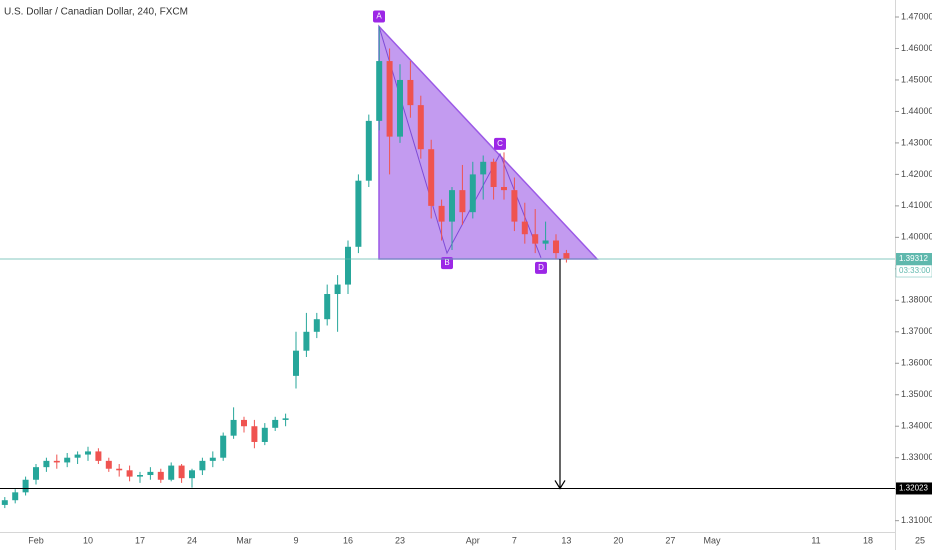 The height and width of the screenshot is (550, 932). Describe the element at coordinates (920, 540) in the screenshot. I see `x-tick-label: 25` at that location.